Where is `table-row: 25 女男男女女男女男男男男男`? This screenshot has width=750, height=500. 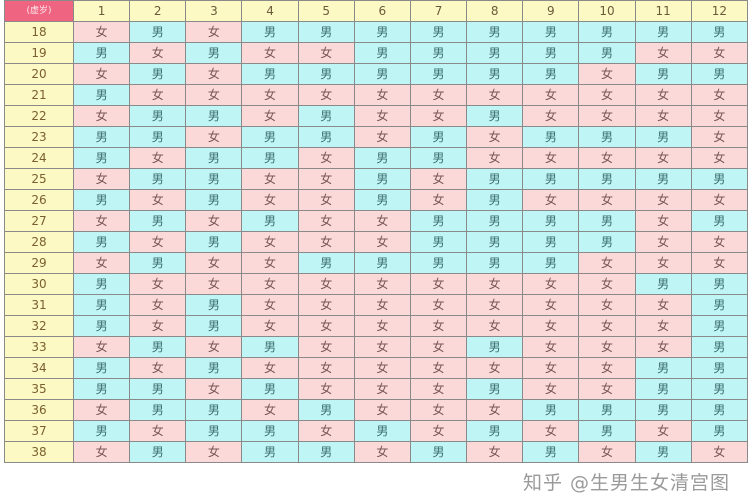
table-row: 25 女男男女女男女男男男男男 is located at coordinates (376, 179).